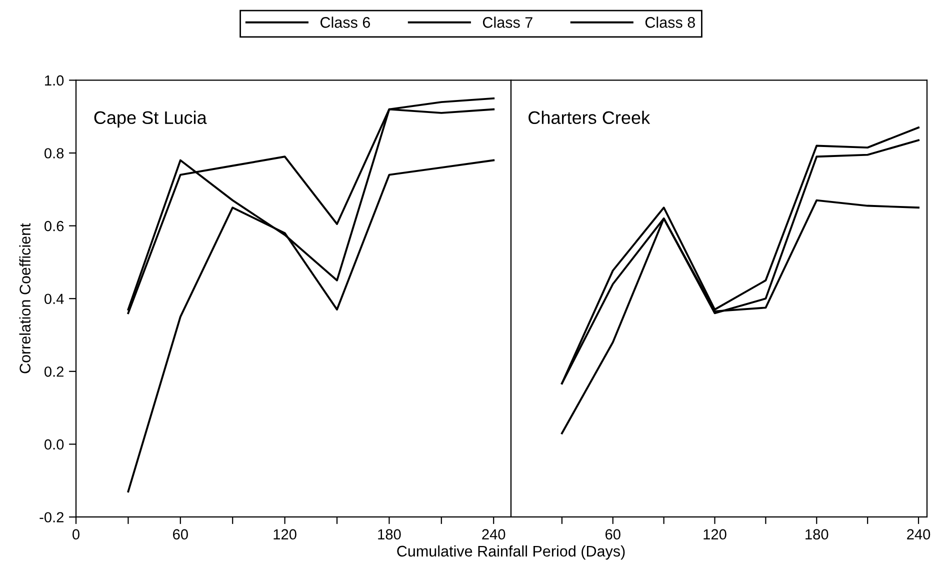 The width and height of the screenshot is (942, 577). What do you see at coordinates (150, 119) in the screenshot?
I see `text: Cape St Lucia` at bounding box center [150, 119].